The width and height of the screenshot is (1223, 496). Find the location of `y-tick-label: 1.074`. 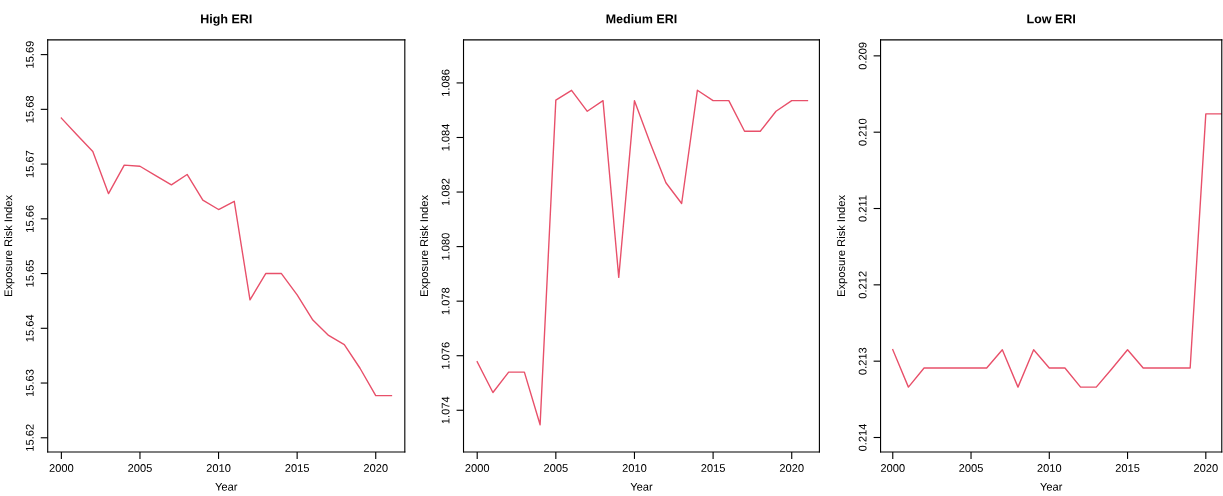

y-tick-label: 1.074 is located at coordinates (445, 410).